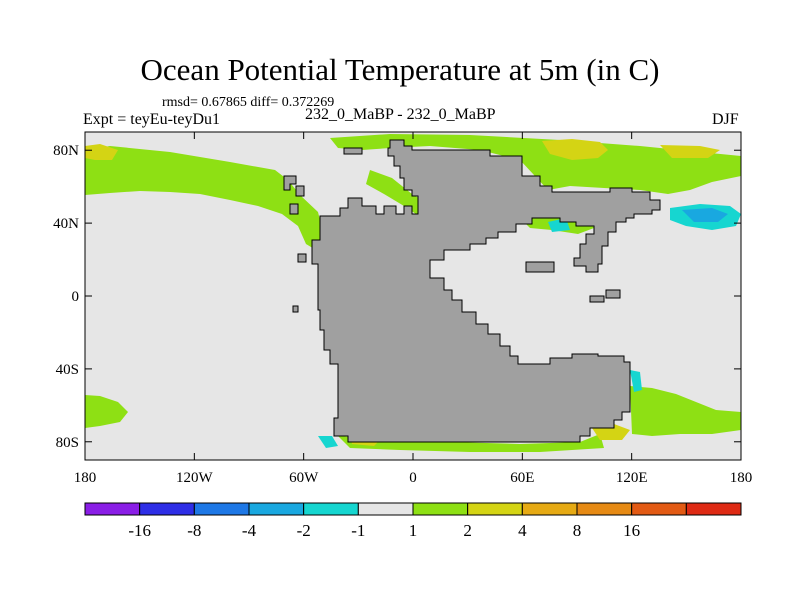  What do you see at coordinates (290, 183) in the screenshot?
I see `north-island-a` at bounding box center [290, 183].